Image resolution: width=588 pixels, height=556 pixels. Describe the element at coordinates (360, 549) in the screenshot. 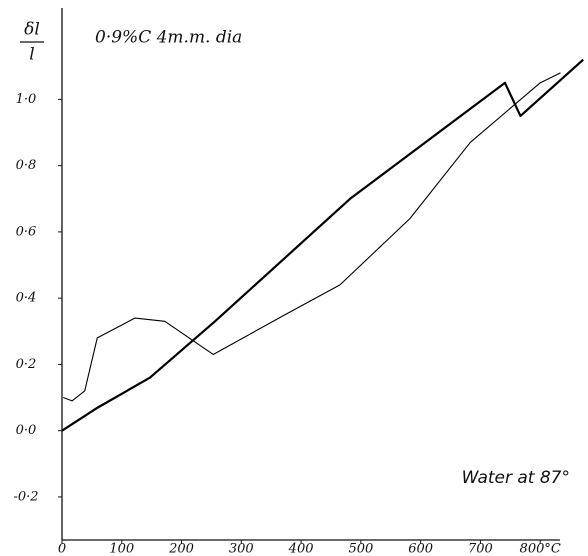

I see `x-tick-label: 500` at that location.